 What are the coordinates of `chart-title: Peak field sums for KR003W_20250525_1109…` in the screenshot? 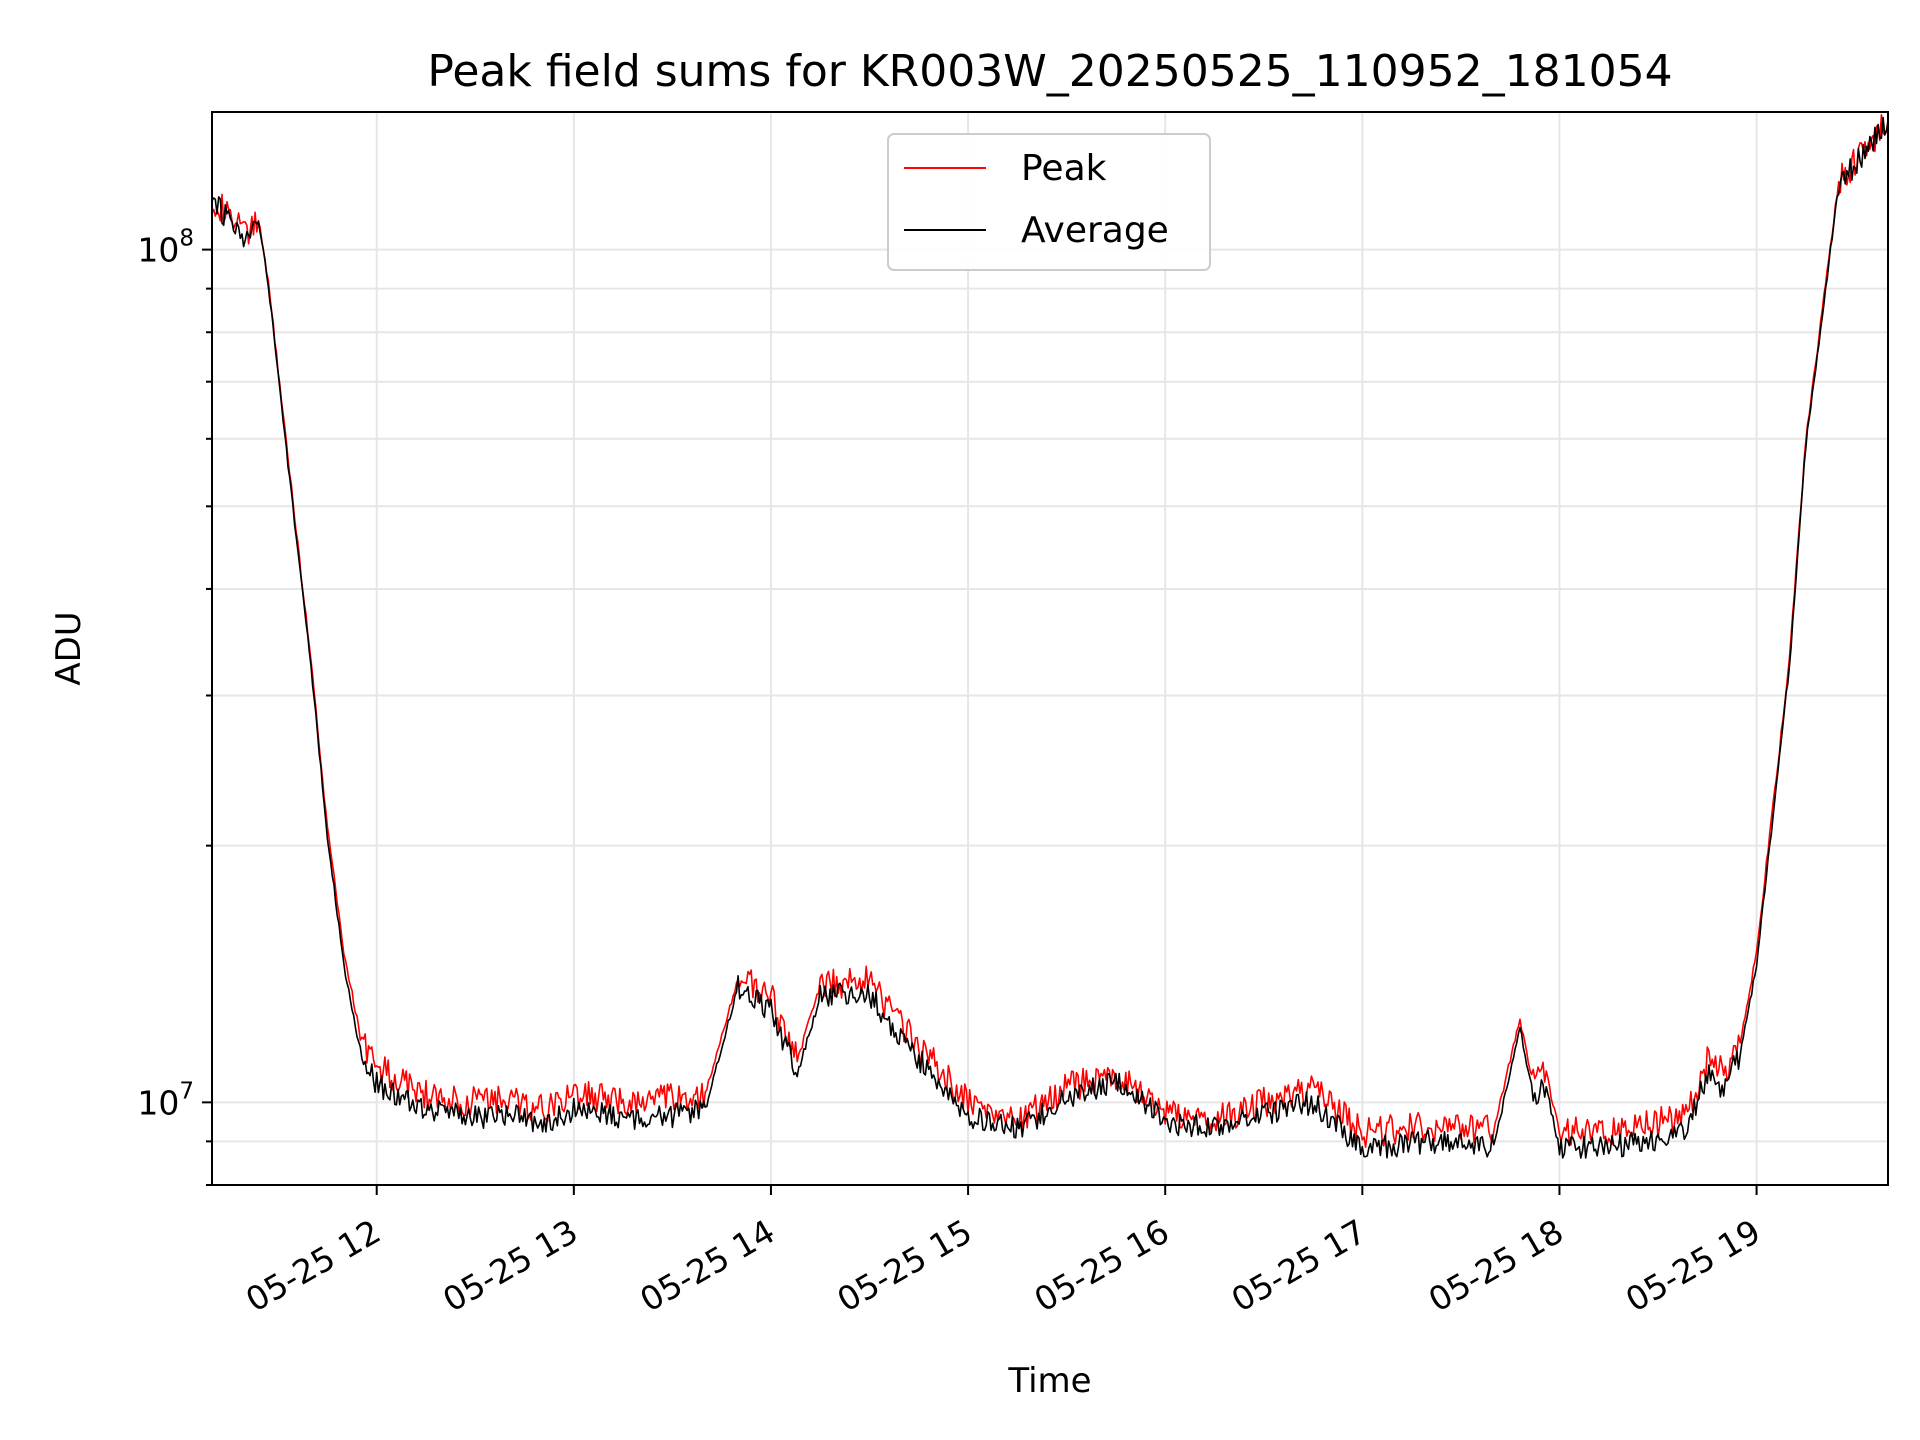 It's located at (1049, 71).